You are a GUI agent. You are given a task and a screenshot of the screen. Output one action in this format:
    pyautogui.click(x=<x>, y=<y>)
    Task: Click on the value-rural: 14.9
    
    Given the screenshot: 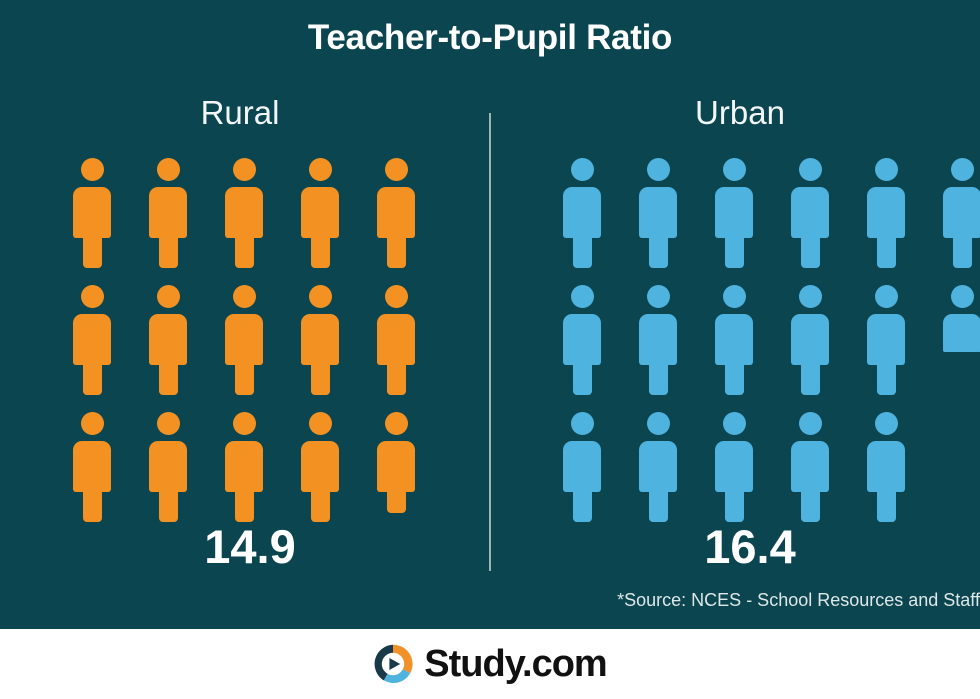 What is the action you would take?
    pyautogui.click(x=250, y=546)
    